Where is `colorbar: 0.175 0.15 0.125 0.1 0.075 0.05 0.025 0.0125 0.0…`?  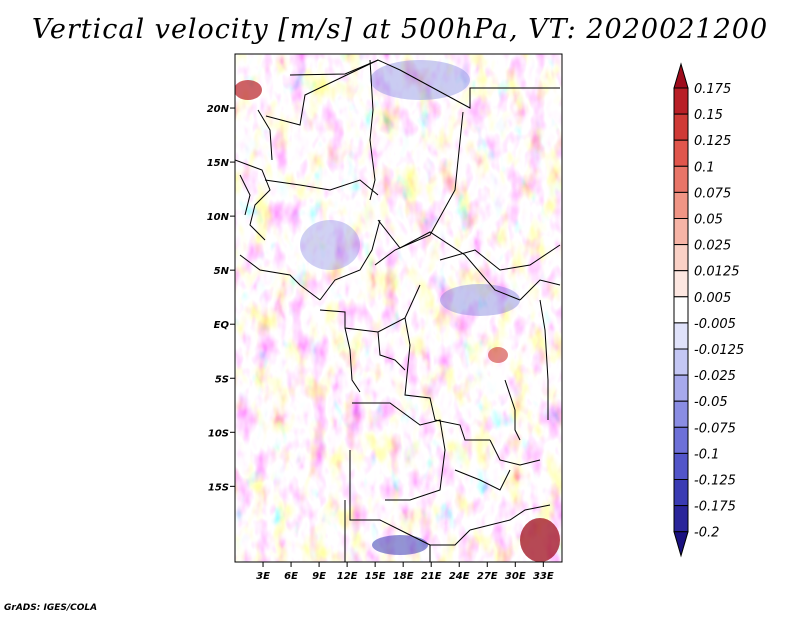
colorbar: 0.175 0.15 0.125 0.1 0.075 0.05 0.025 0.0125 0.0… is located at coordinates (708, 310).